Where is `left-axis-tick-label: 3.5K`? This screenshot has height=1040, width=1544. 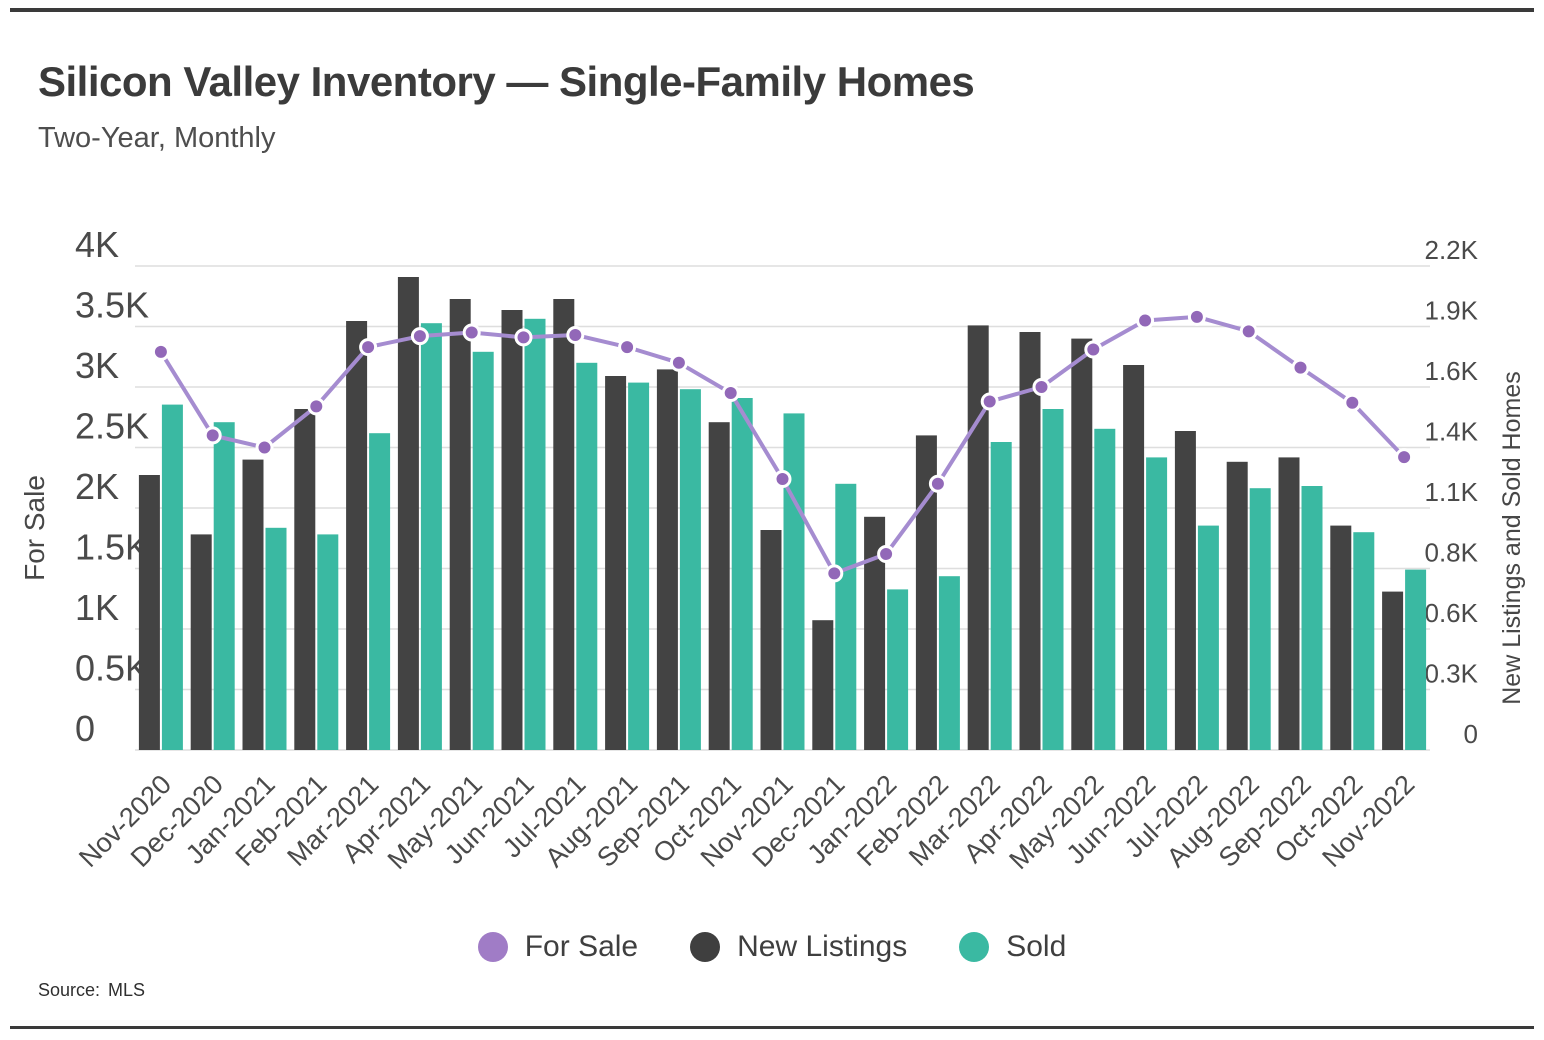 left-axis-tick-label: 3.5K is located at coordinates (112, 305).